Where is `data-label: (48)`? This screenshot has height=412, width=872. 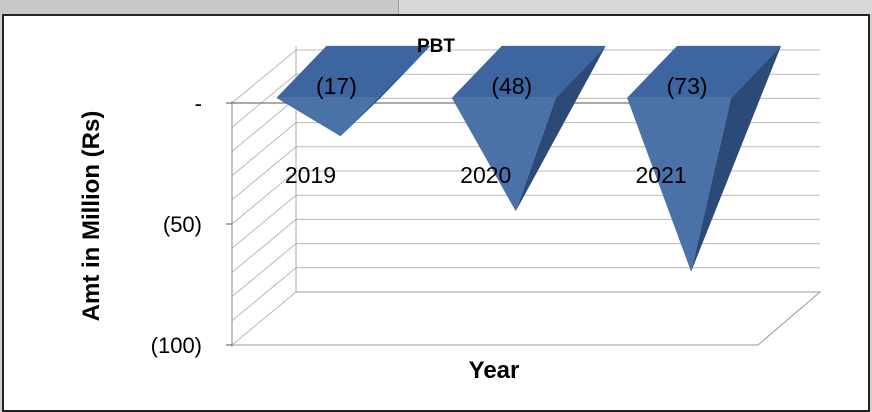
data-label: (48) is located at coordinates (511, 86).